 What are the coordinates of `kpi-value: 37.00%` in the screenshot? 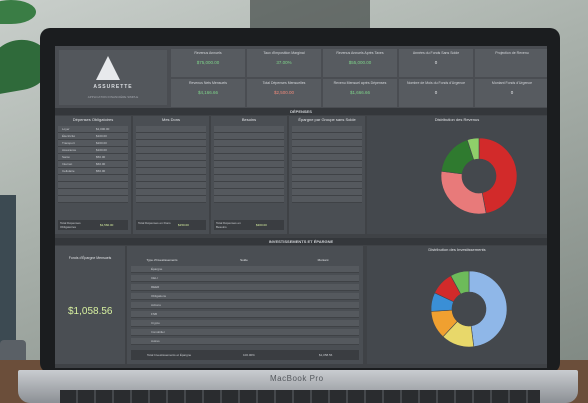 It's located at (284, 62).